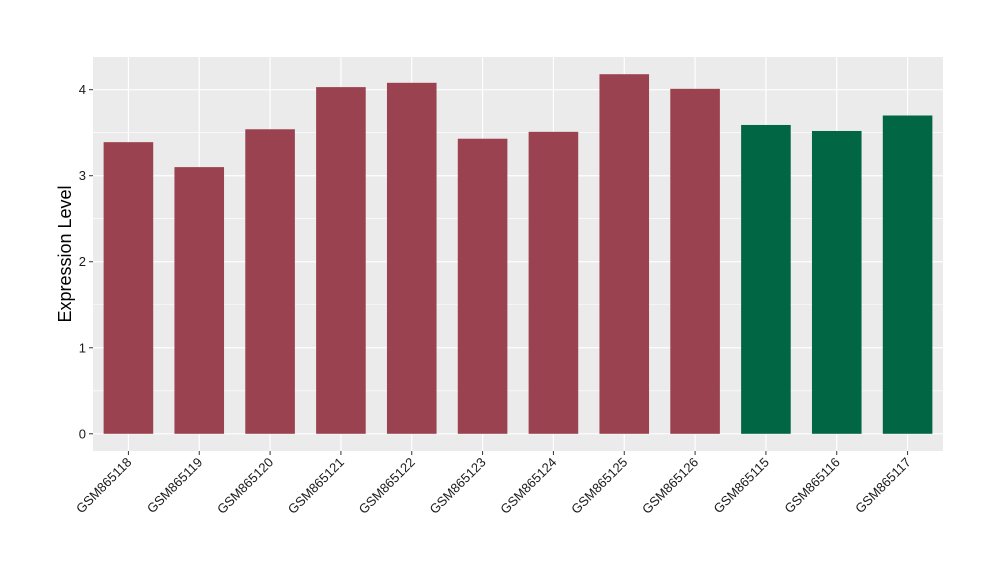 This screenshot has height=580, width=1000. Describe the element at coordinates (128, 288) in the screenshot. I see `bar-GSM865118` at that location.